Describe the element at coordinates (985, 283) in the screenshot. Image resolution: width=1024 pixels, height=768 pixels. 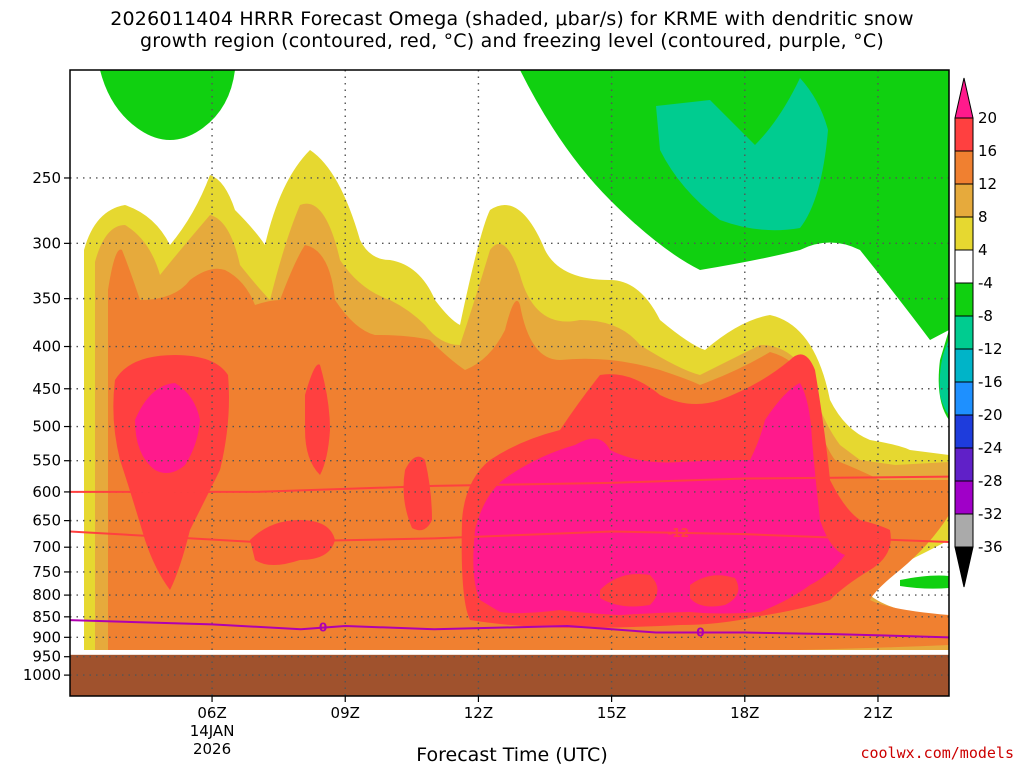
I see `colorbar-label: -4` at that location.